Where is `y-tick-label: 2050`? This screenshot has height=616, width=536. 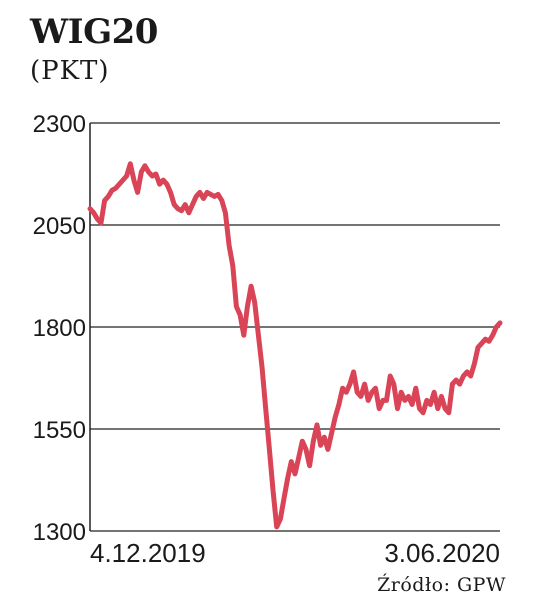
y-tick-label: 2050 is located at coordinates (59, 226).